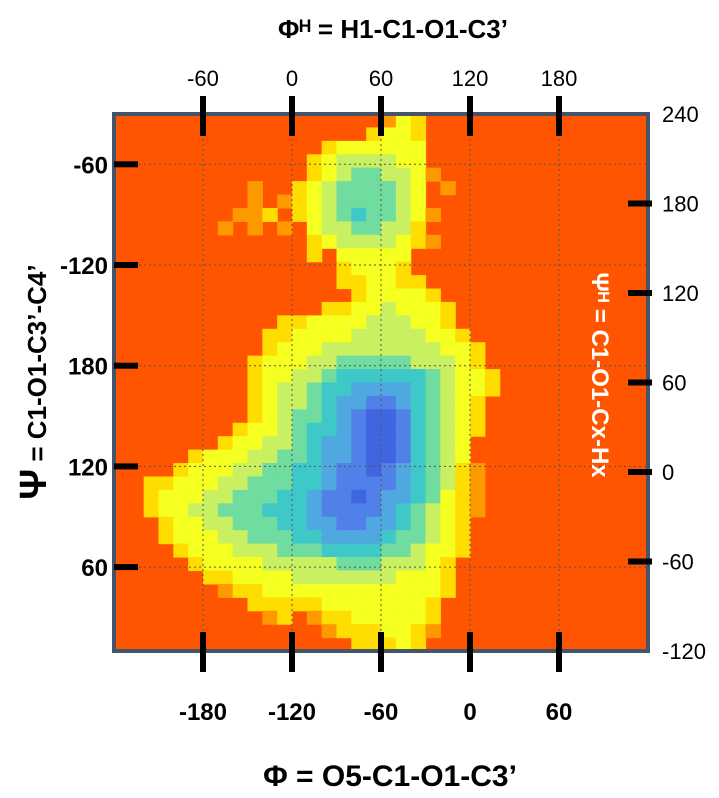 The width and height of the screenshot is (719, 798). I want to click on bottom-tick-mark, so click(559, 652).